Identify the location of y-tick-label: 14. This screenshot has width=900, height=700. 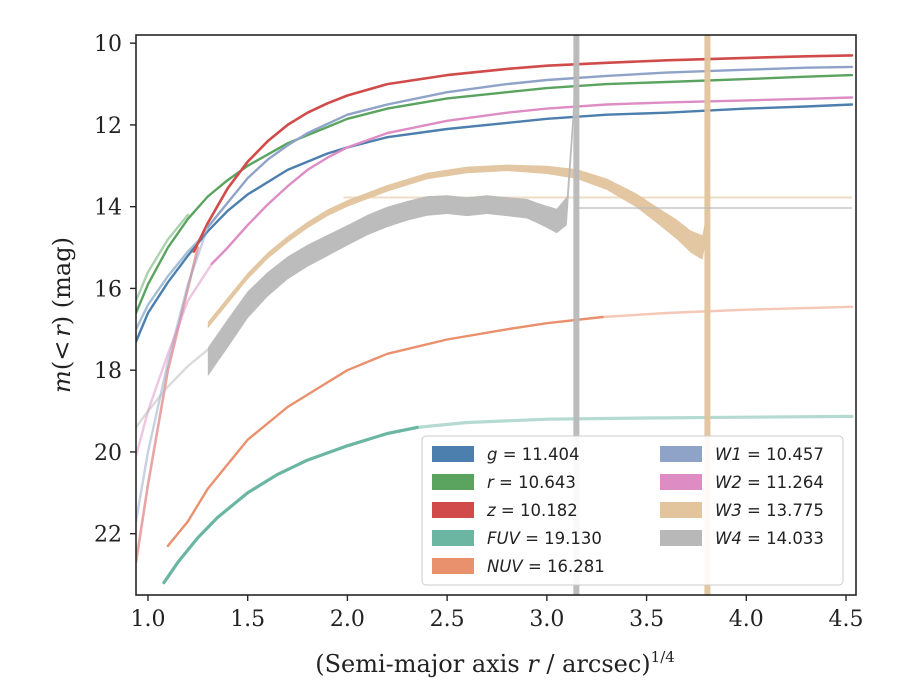
(108, 208).